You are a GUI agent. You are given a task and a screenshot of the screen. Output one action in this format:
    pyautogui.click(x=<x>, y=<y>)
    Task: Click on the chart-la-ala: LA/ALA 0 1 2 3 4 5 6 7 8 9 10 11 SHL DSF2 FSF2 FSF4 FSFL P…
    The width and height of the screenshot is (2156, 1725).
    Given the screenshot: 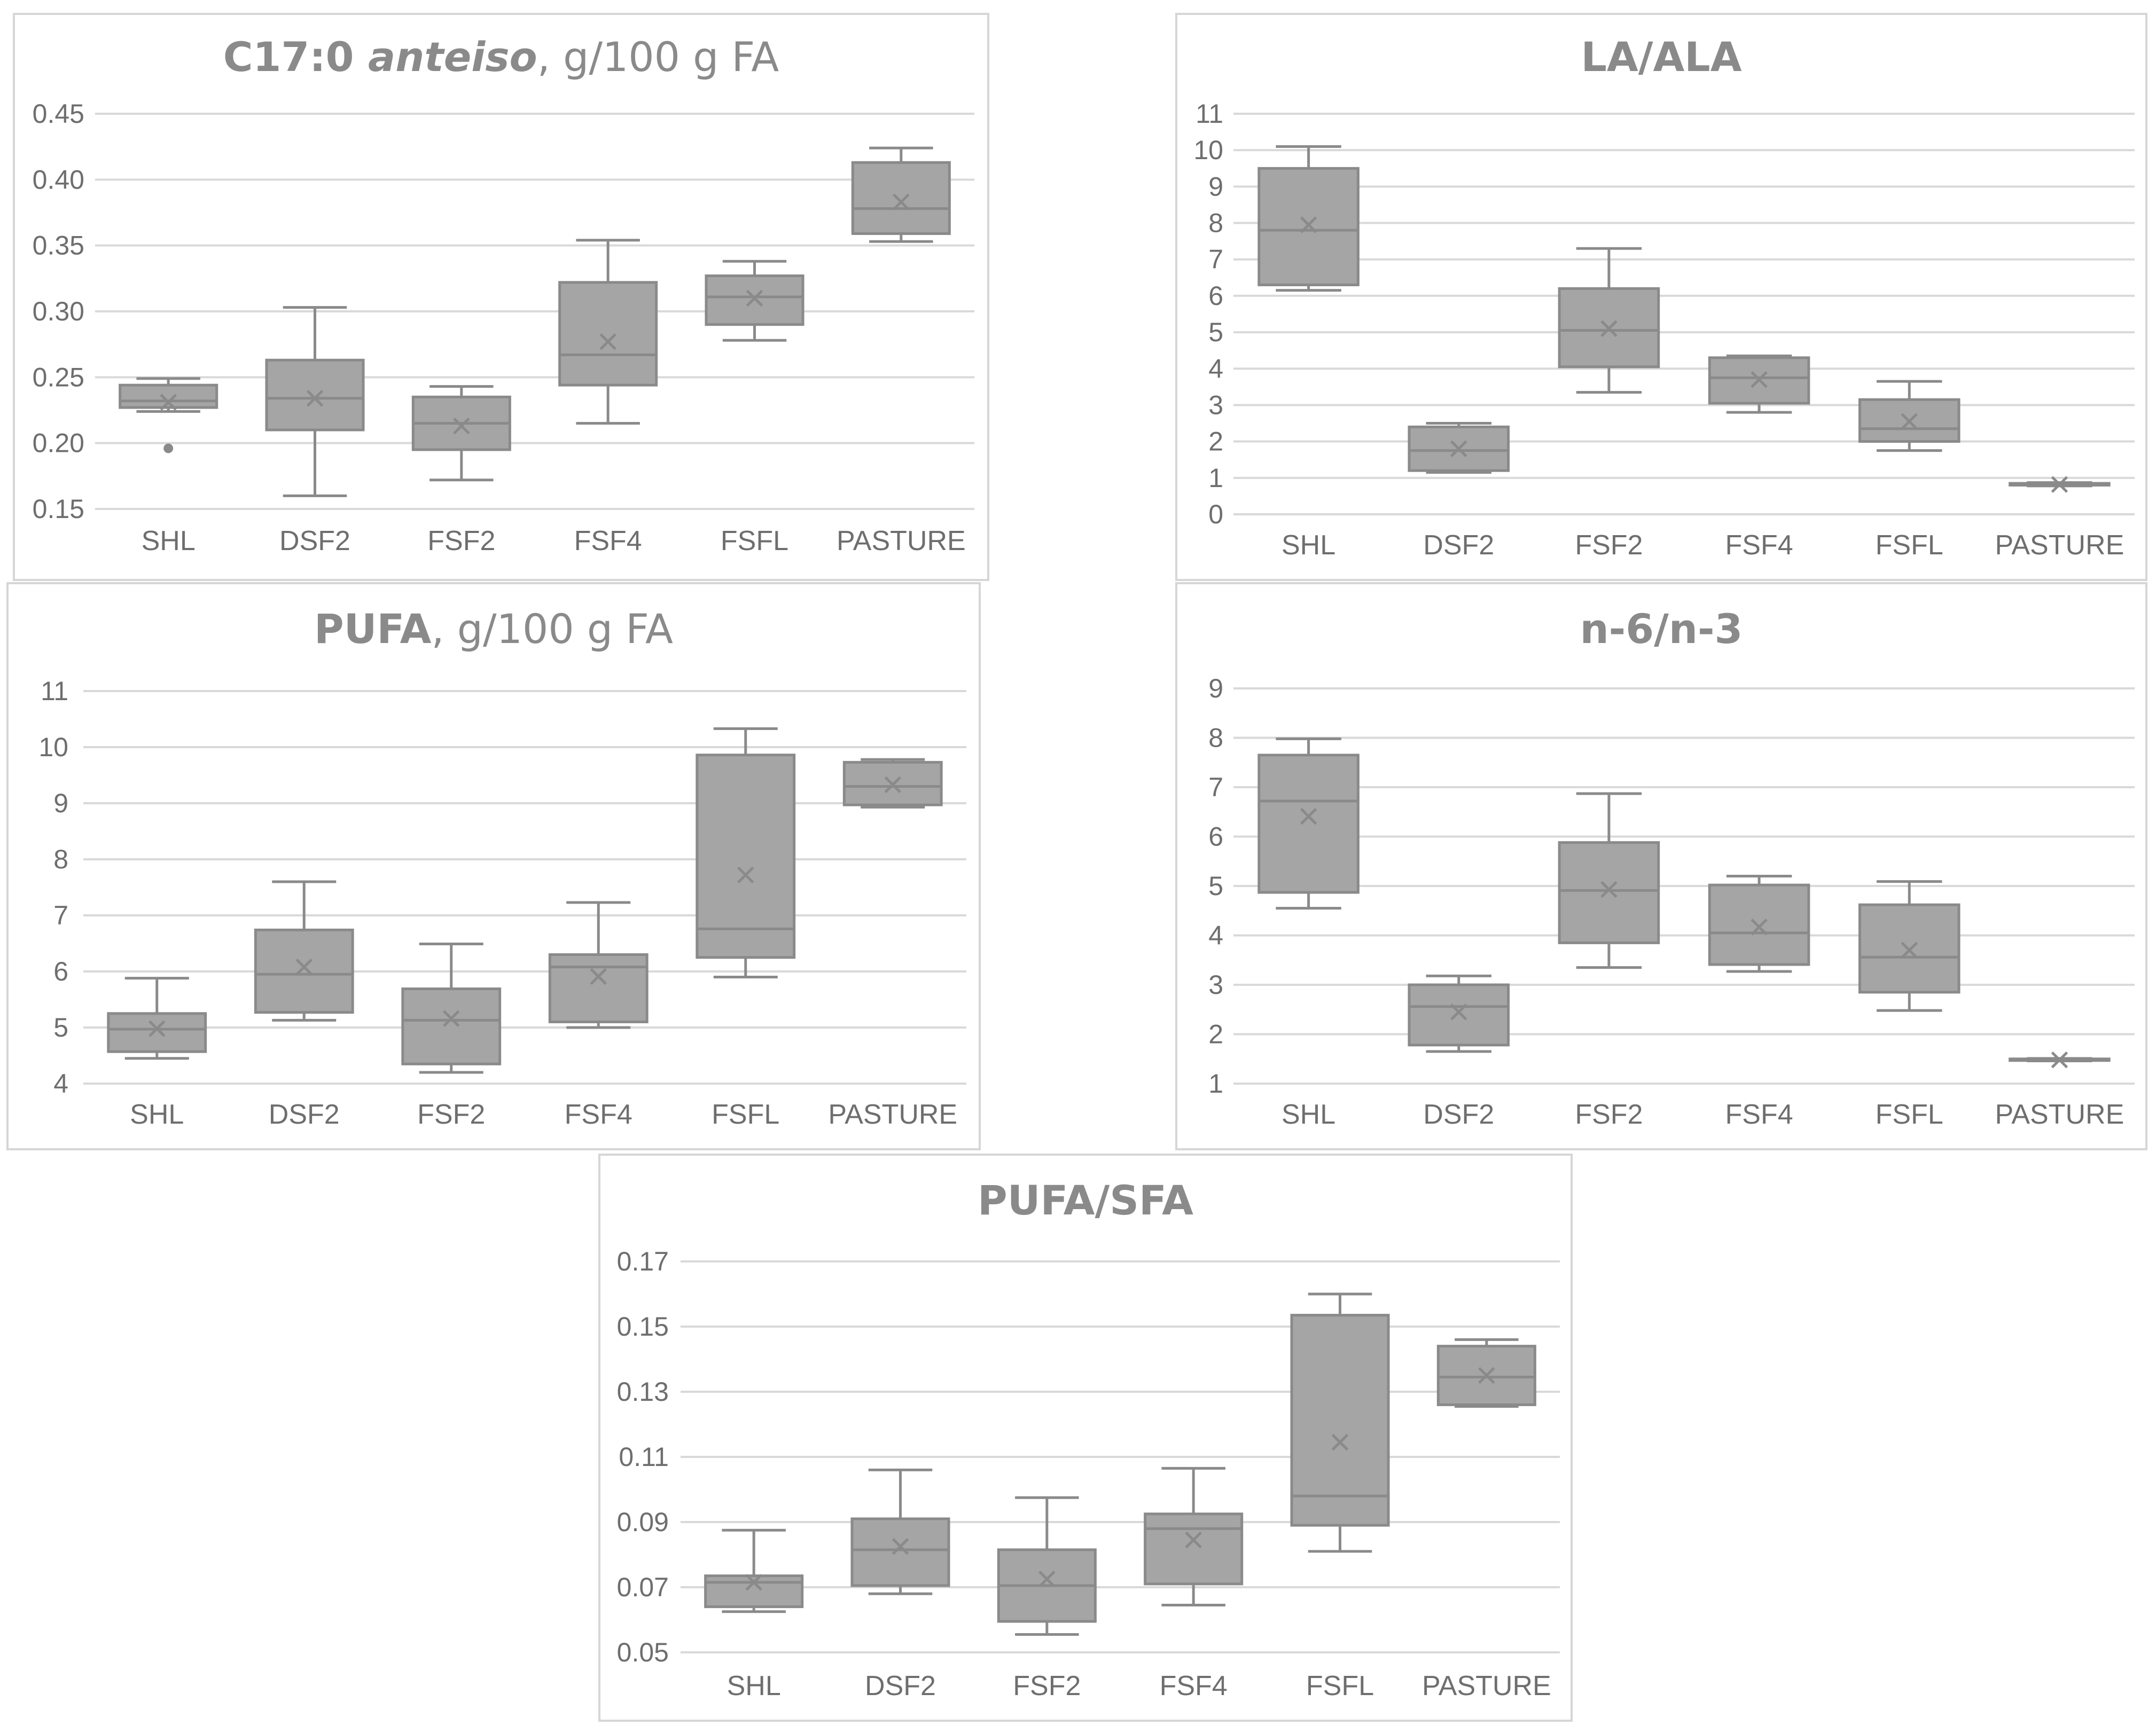 What is the action you would take?
    pyautogui.click(x=1664, y=297)
    